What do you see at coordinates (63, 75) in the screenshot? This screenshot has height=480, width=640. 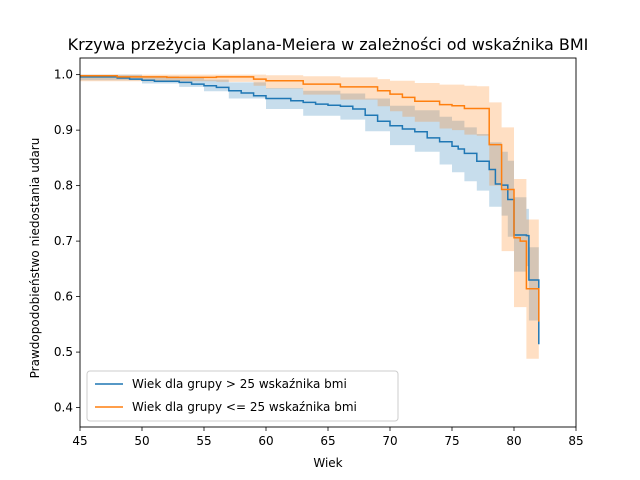 I see `y-tick-label: 1.0` at bounding box center [63, 75].